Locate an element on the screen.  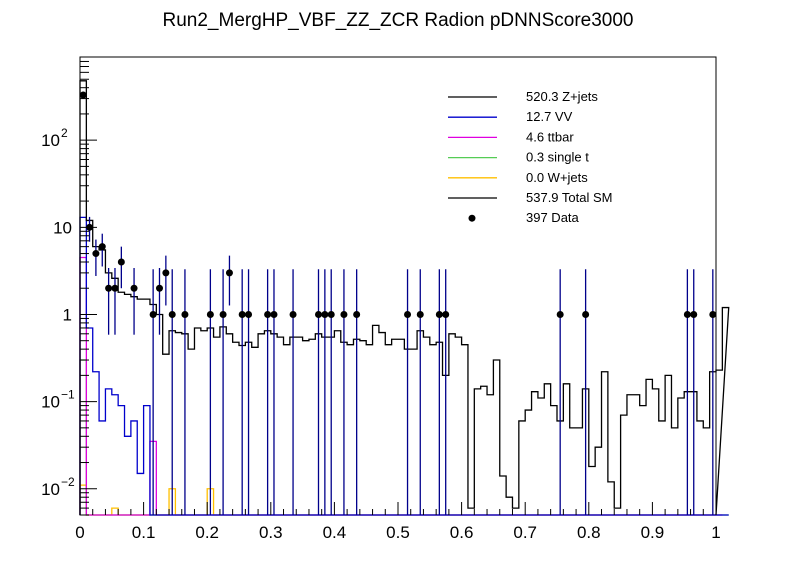
legend-label: 520.3 Z+jets is located at coordinates (562, 96).